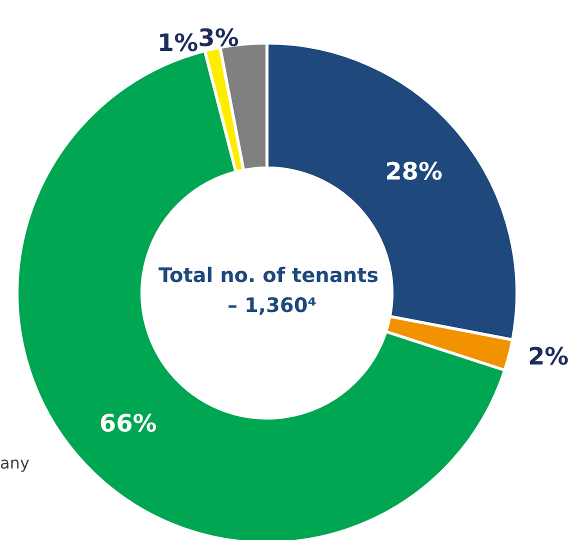 This screenshot has height=540, width=582. I want to click on data-label: 28%, so click(414, 172).